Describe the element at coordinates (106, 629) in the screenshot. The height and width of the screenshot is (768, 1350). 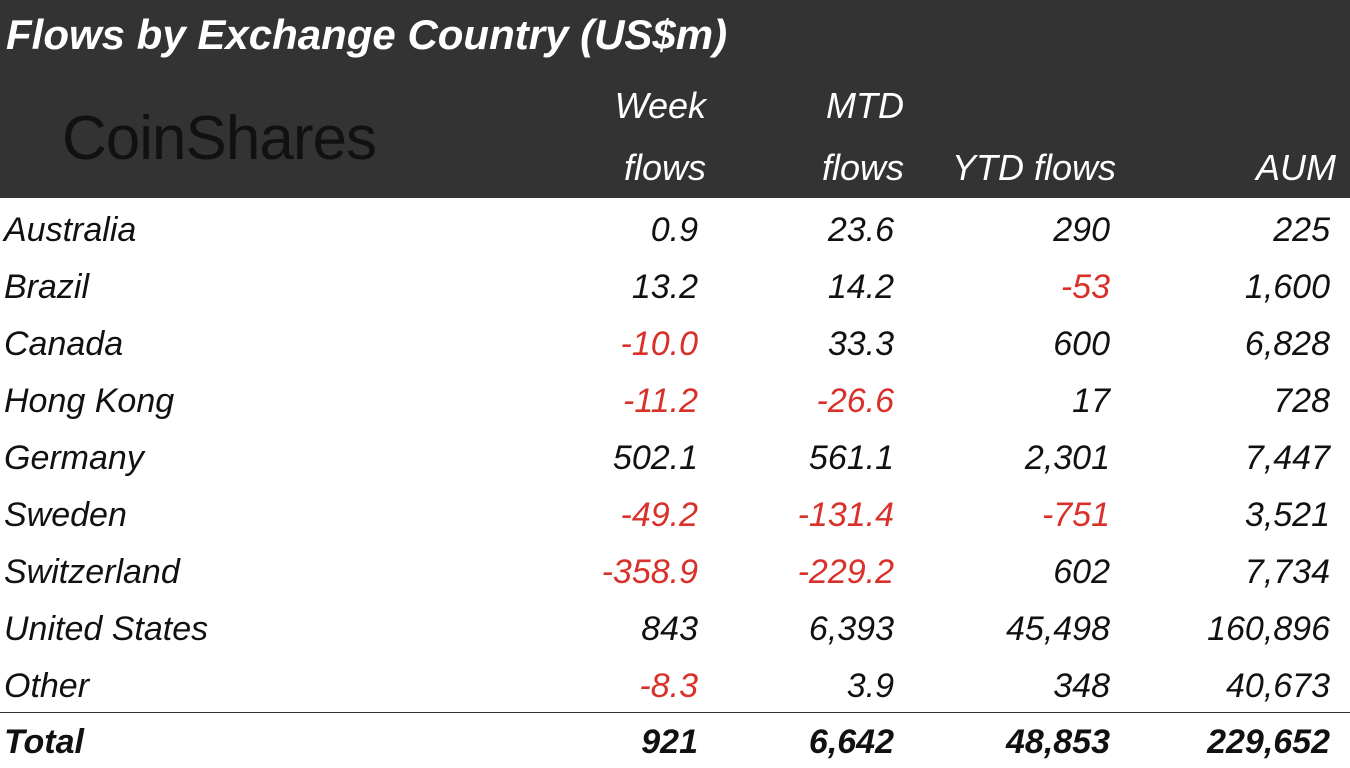
I see `row-label: United States` at that location.